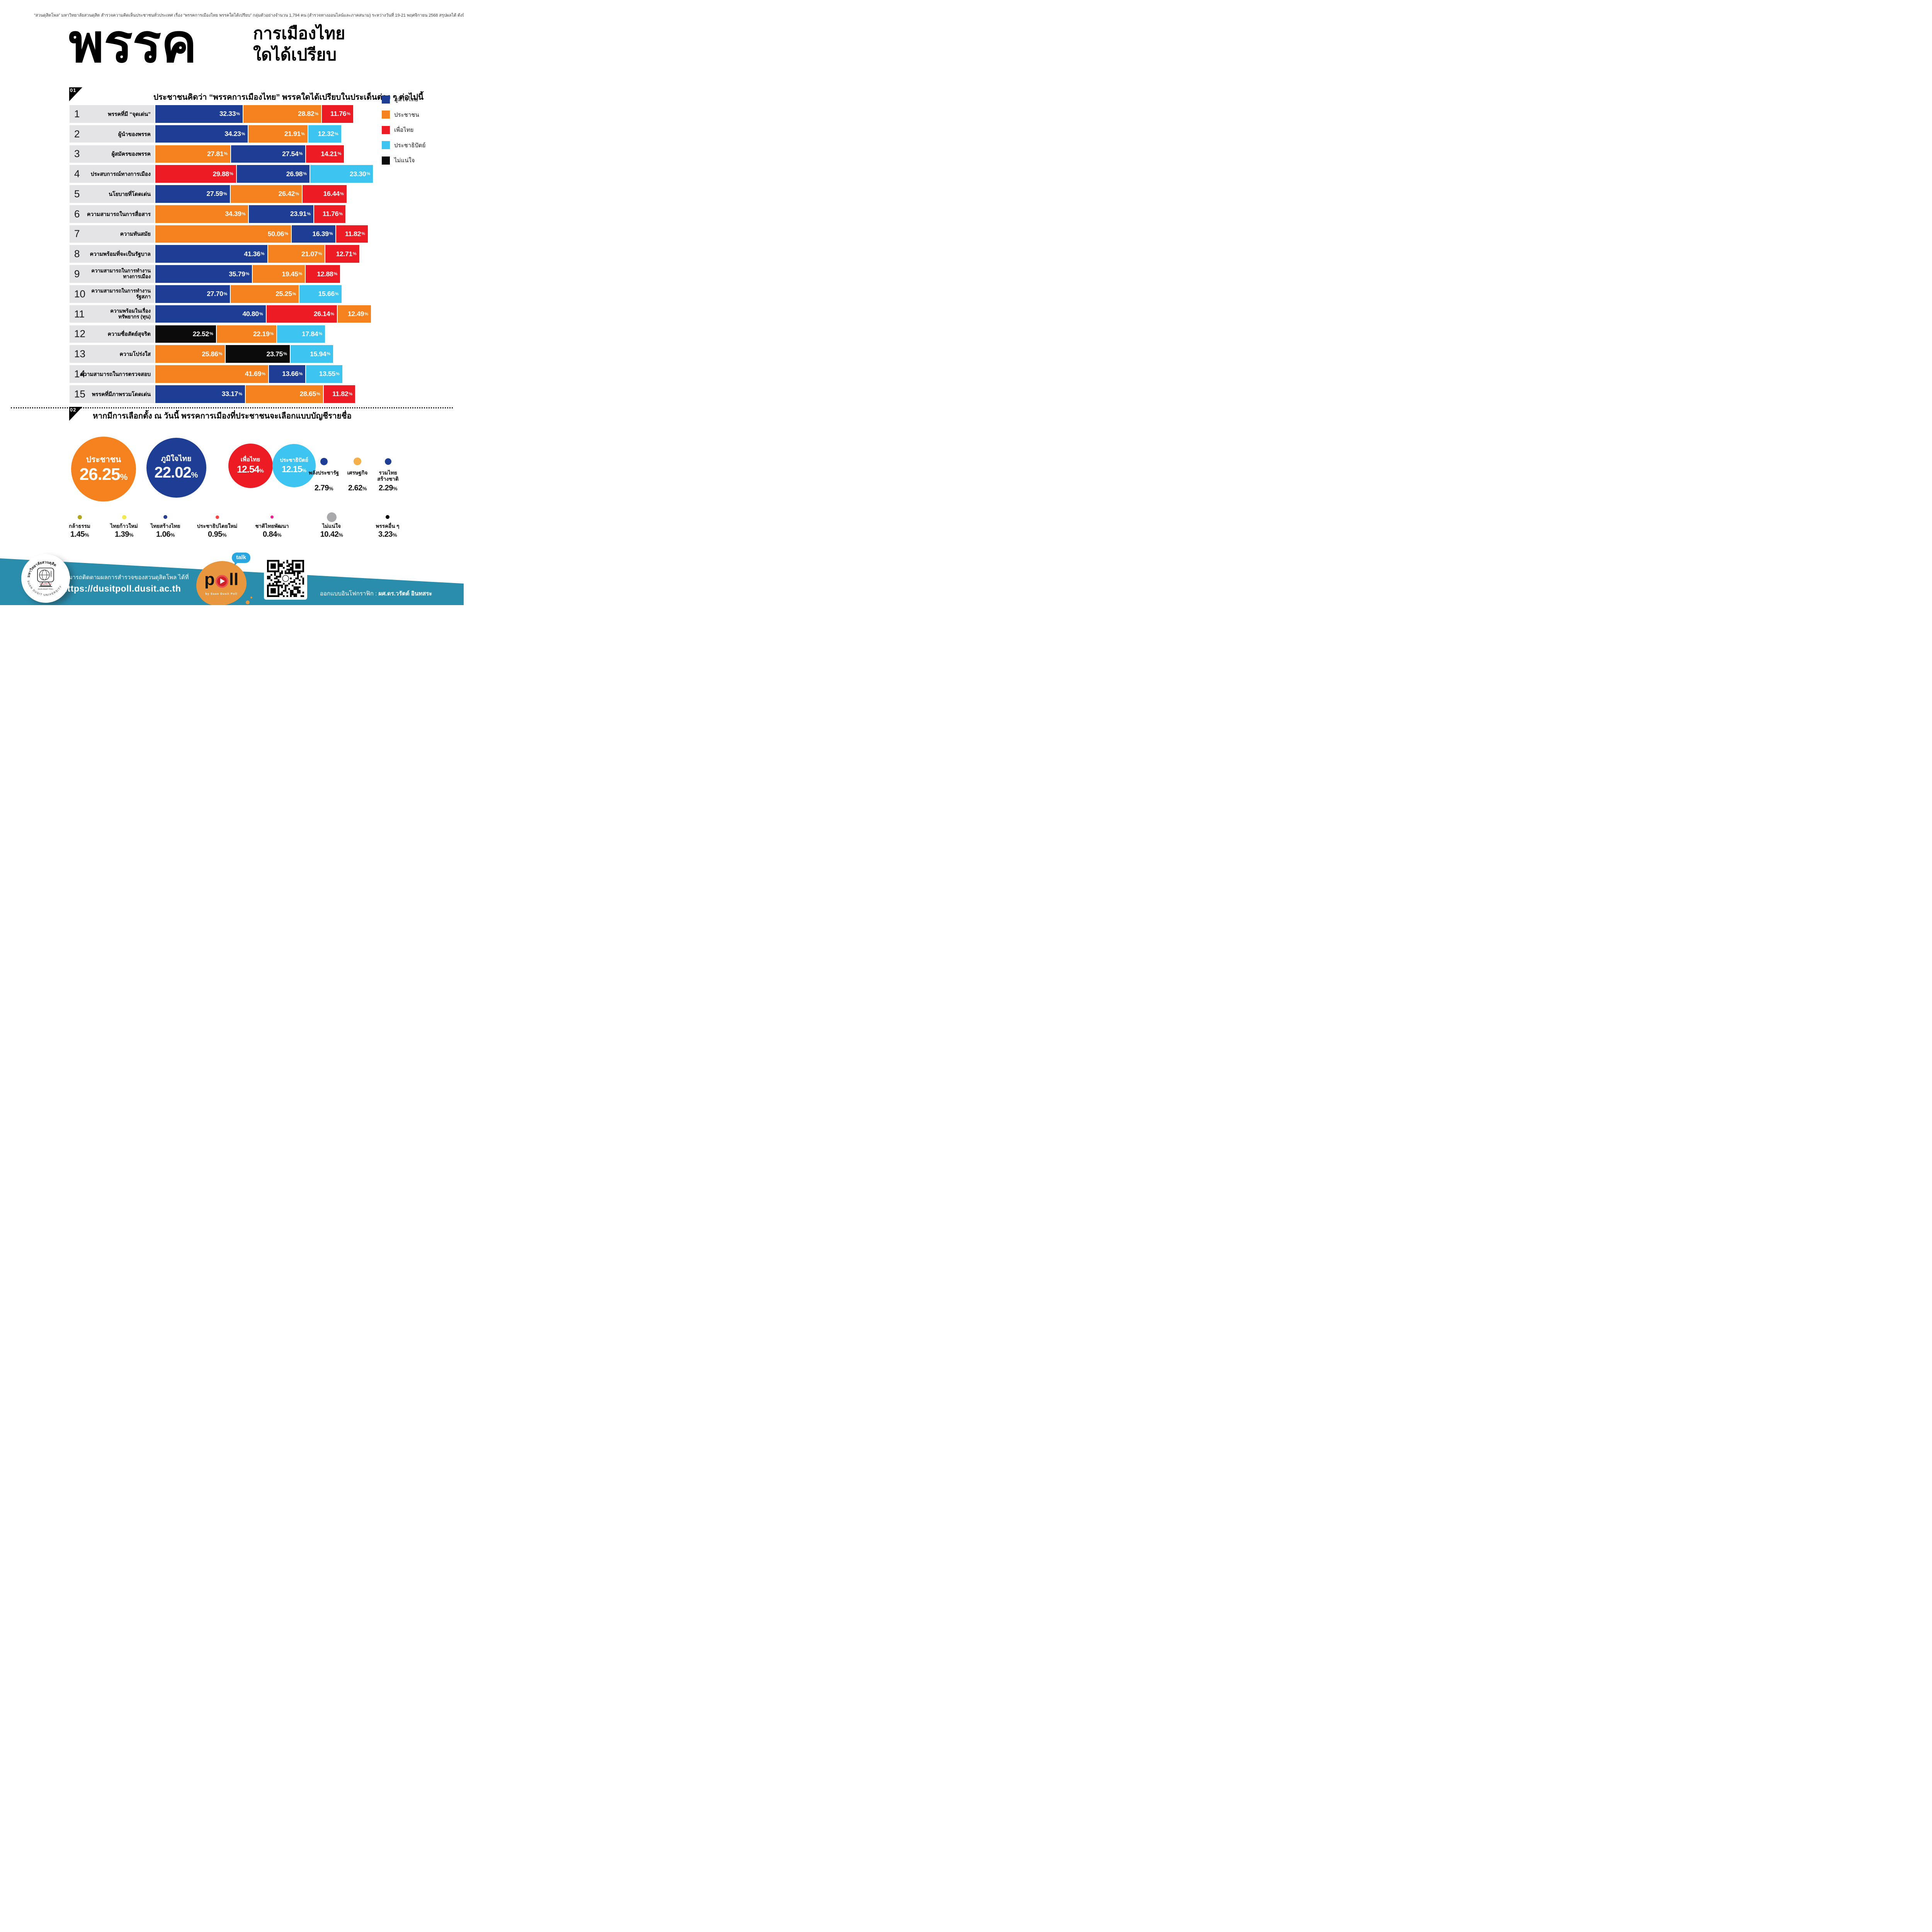  I want to click on row-bars: 29.88% 26.98% 23.30%, so click(264, 174).